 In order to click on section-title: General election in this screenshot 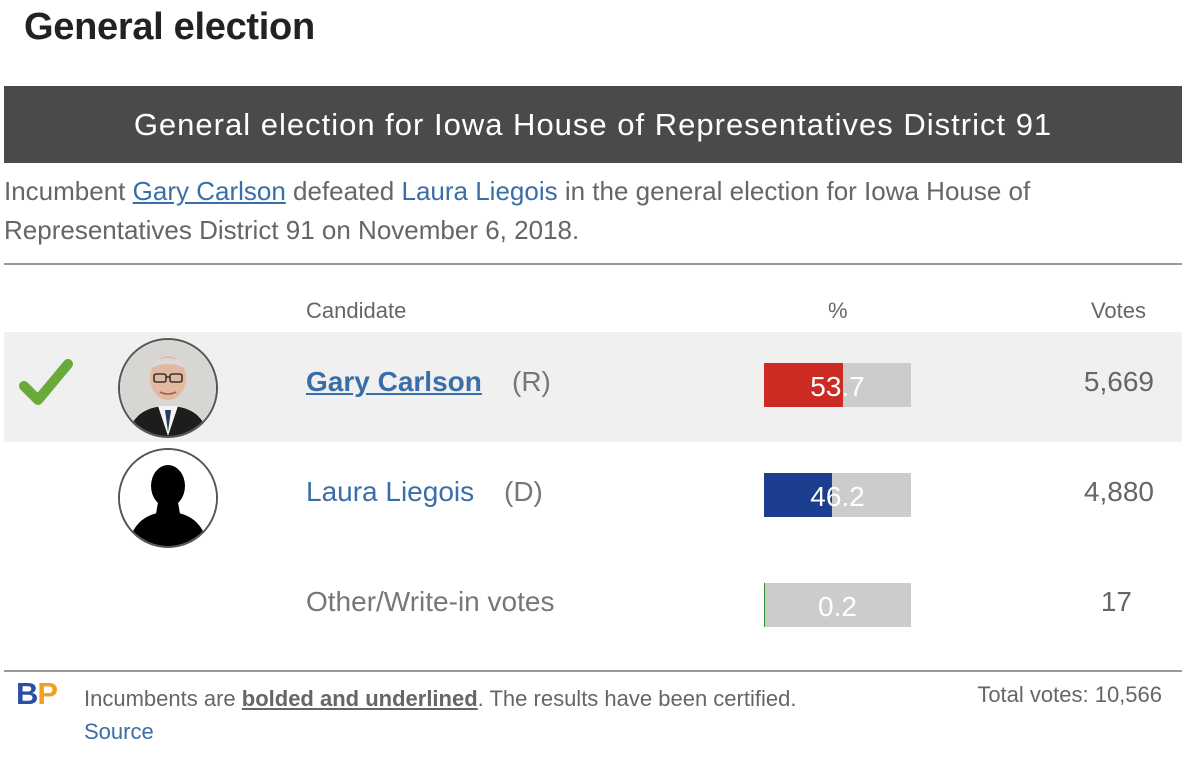, I will do `click(169, 27)`.